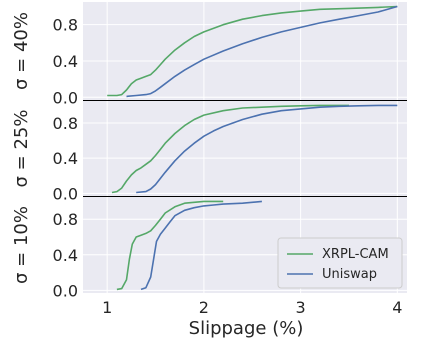 This screenshot has height=343, width=421. I want to click on legend-label-xrpl-cam: XRPL-CAM, so click(355, 254).